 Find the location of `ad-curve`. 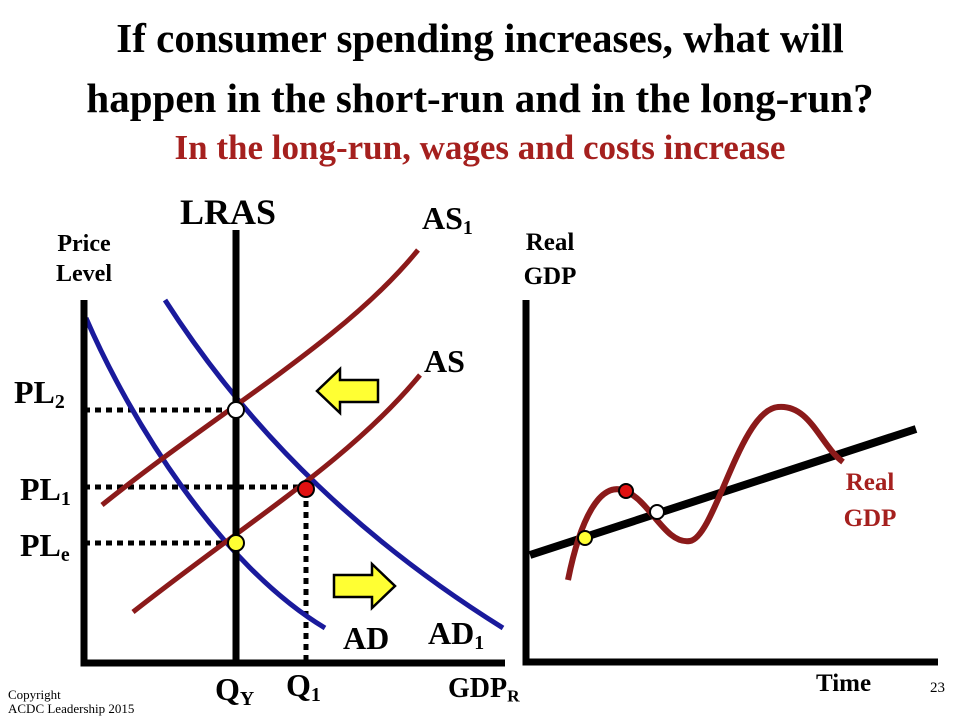

ad-curve is located at coordinates (205, 474).